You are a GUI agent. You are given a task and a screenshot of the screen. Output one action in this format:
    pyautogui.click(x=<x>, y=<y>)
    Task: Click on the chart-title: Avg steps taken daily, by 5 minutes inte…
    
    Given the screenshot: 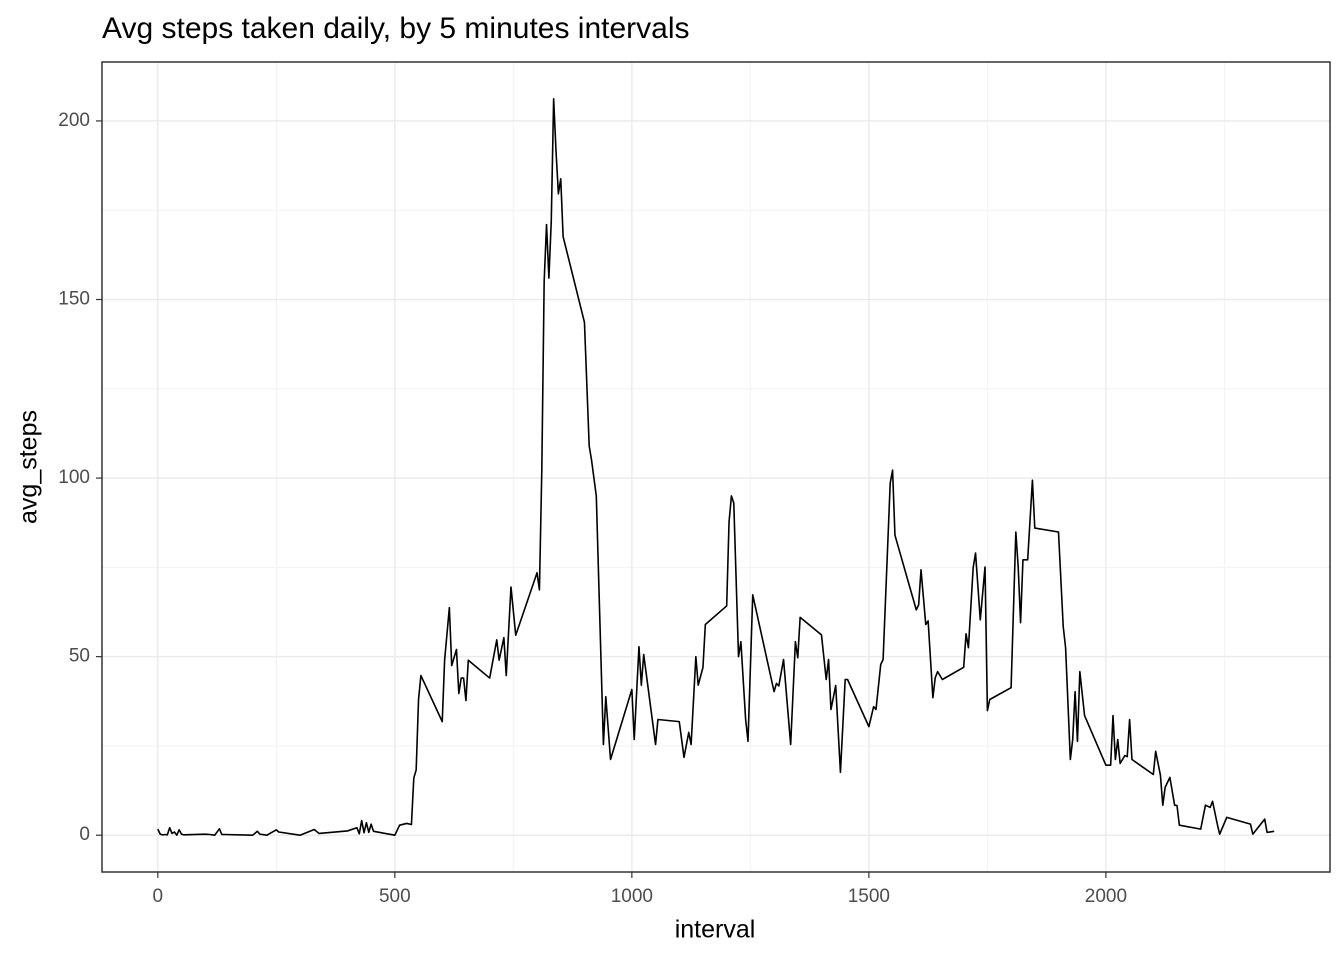 What is the action you would take?
    pyautogui.click(x=396, y=28)
    